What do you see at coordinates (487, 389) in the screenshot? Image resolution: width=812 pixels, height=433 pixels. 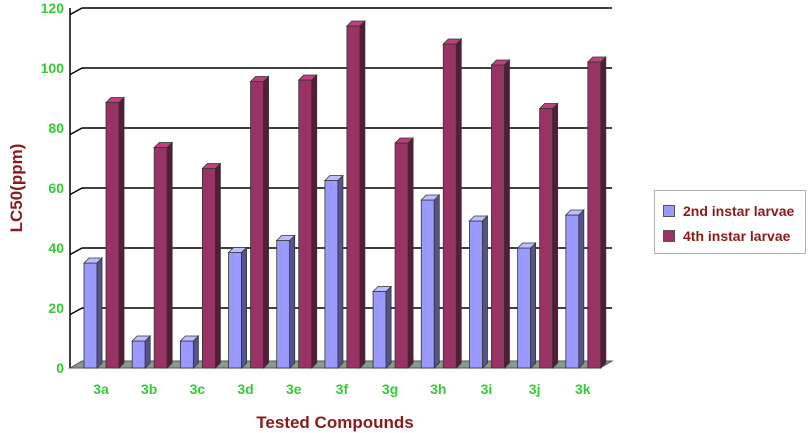 I see `x-tick-label: 3i` at bounding box center [487, 389].